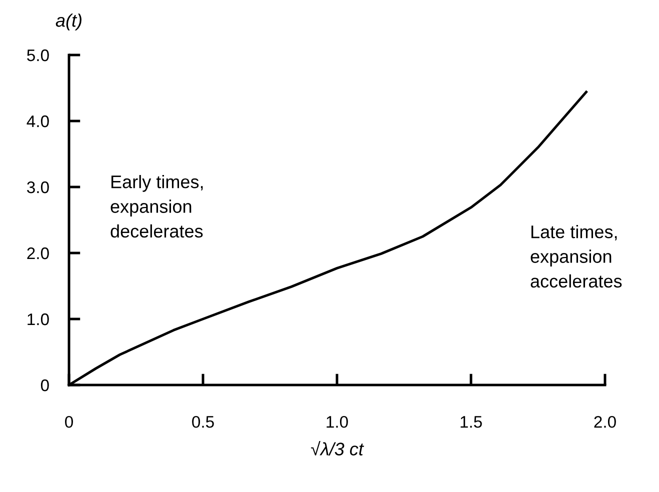 This screenshot has width=659, height=492. I want to click on y-axis-title: a(t), so click(69, 22).